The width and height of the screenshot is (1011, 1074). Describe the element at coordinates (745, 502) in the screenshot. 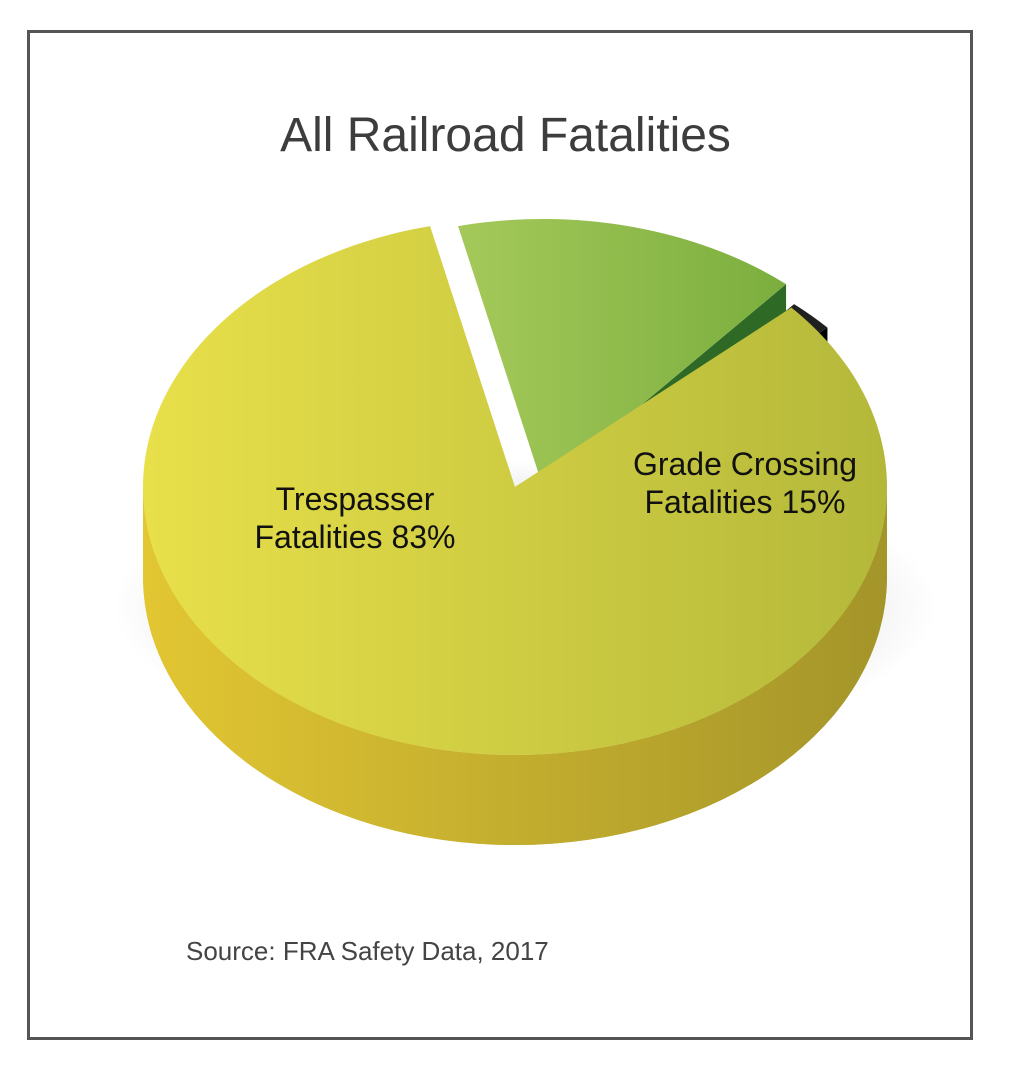

I see `slice-grade-crossing-label-line: Fatalities 15%` at that location.